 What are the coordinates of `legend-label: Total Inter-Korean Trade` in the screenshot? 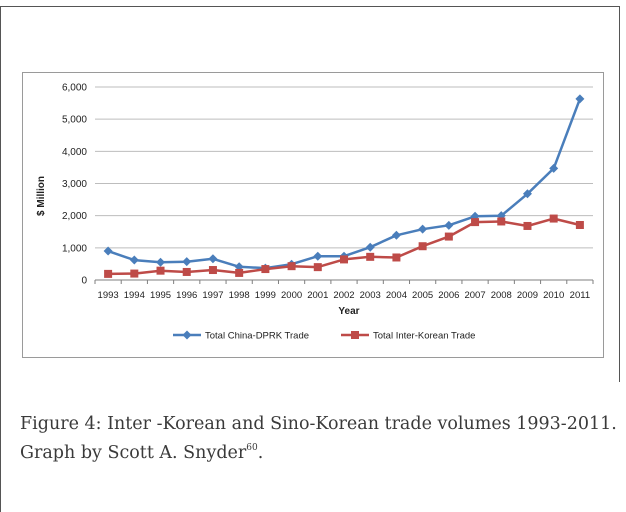 It's located at (424, 336).